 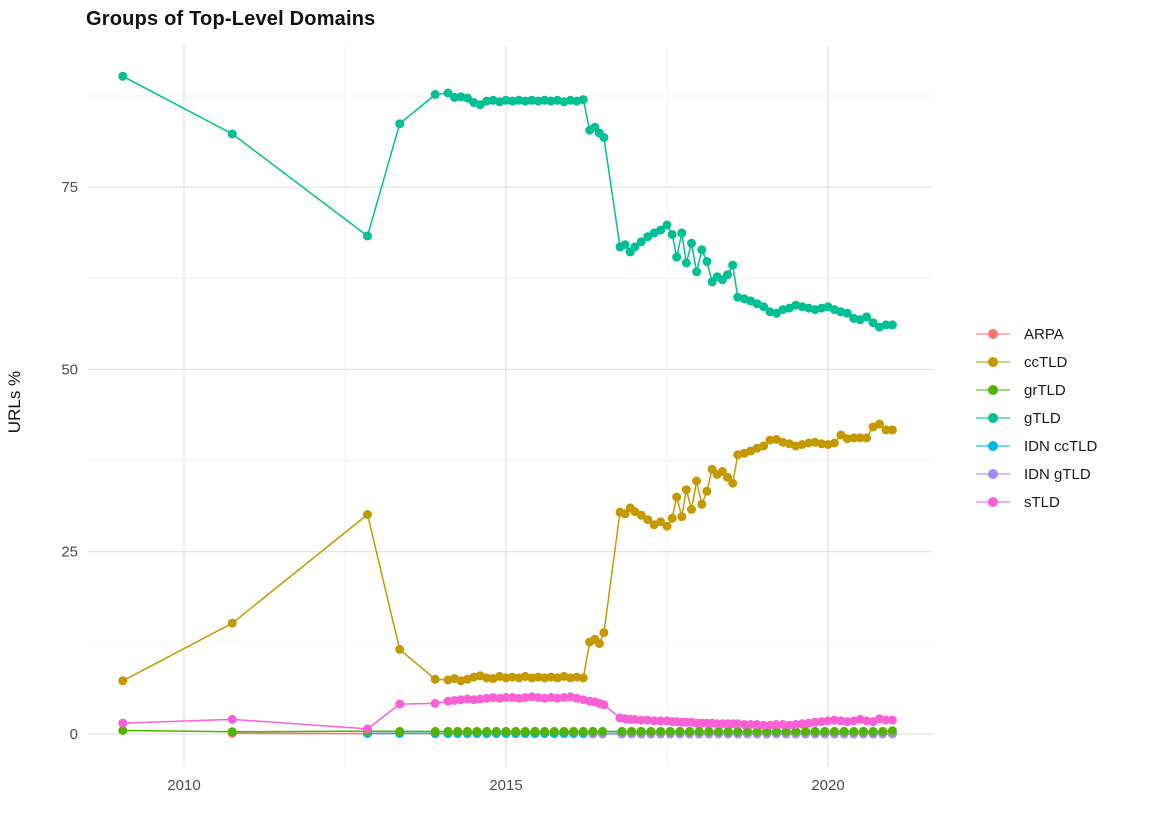 What do you see at coordinates (1036, 334) in the screenshot?
I see `legend-item-arpa: ARPA` at bounding box center [1036, 334].